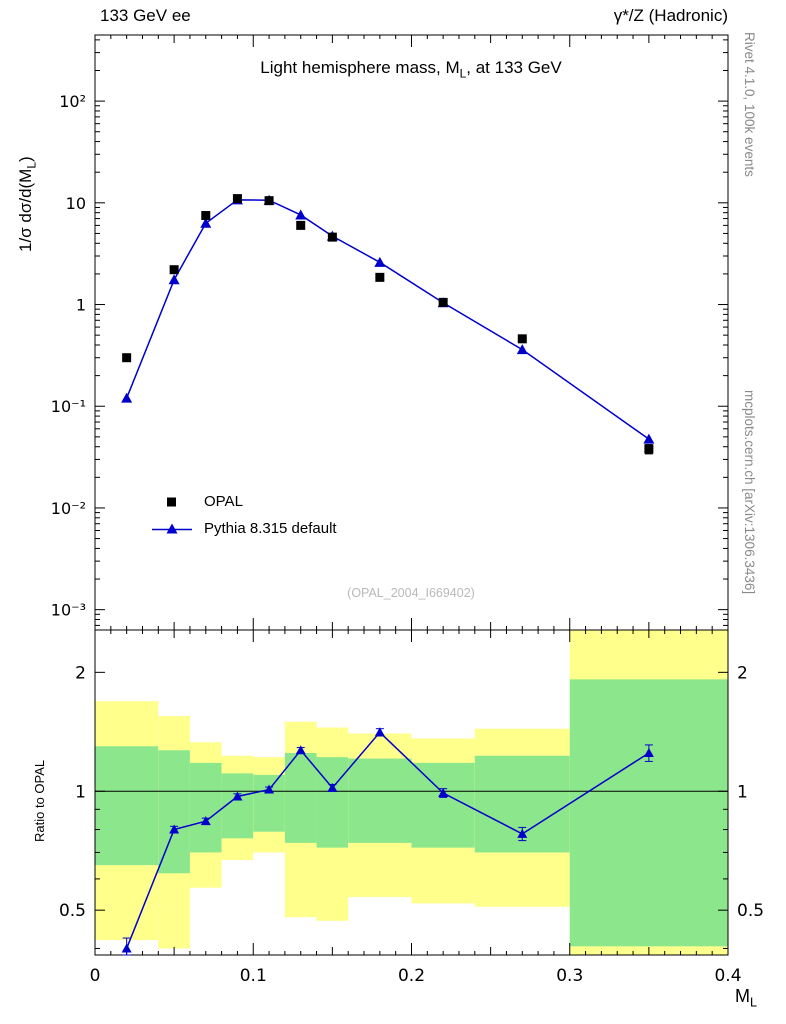 Image resolution: width=786 pixels, height=1024 pixels. I want to click on beam-energy-label: 133 GeV ee, so click(145, 15).